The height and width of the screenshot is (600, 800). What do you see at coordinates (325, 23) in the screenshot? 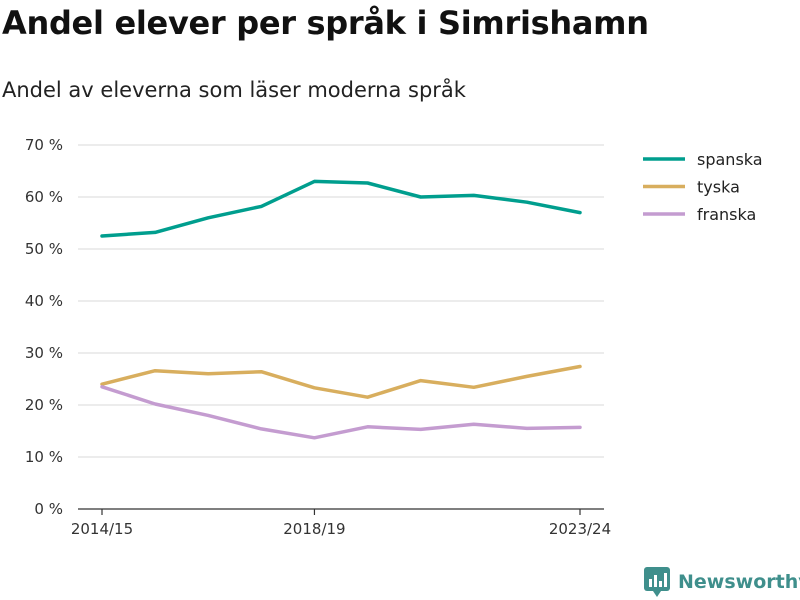
I see `chart-title: Andel elever per språk i Simrishamn` at bounding box center [325, 23].